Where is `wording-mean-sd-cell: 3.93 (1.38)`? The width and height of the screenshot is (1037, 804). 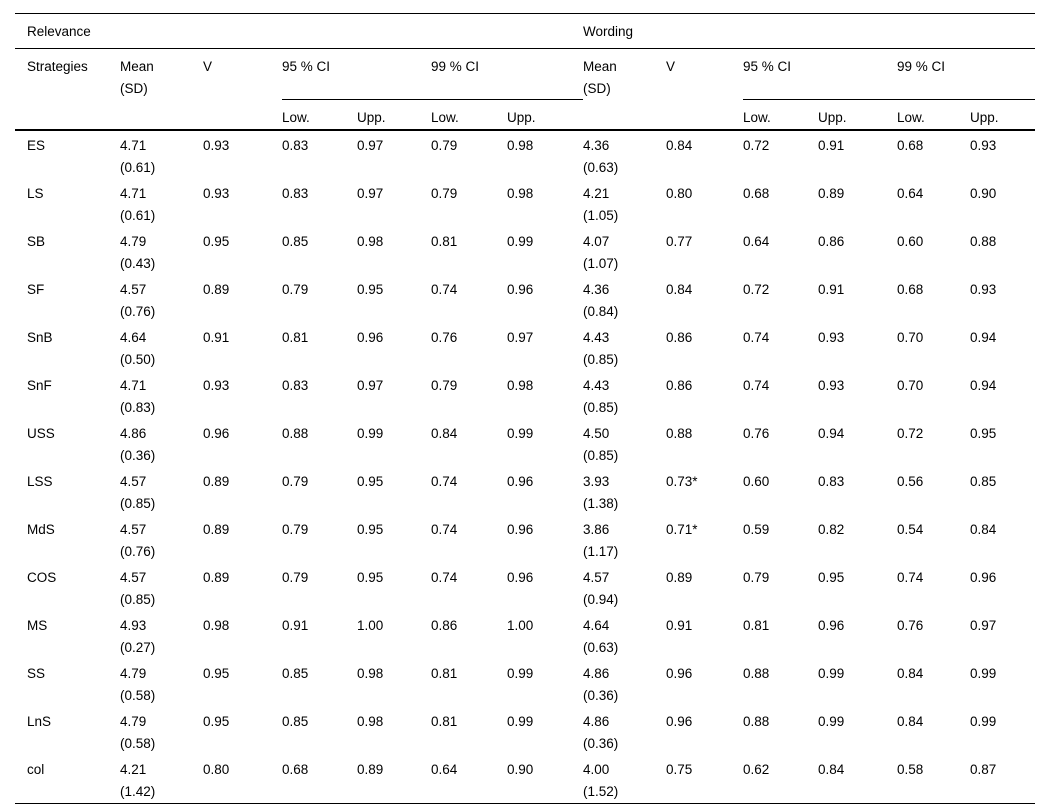 wording-mean-sd-cell: 3.93 (1.38) is located at coordinates (624, 491).